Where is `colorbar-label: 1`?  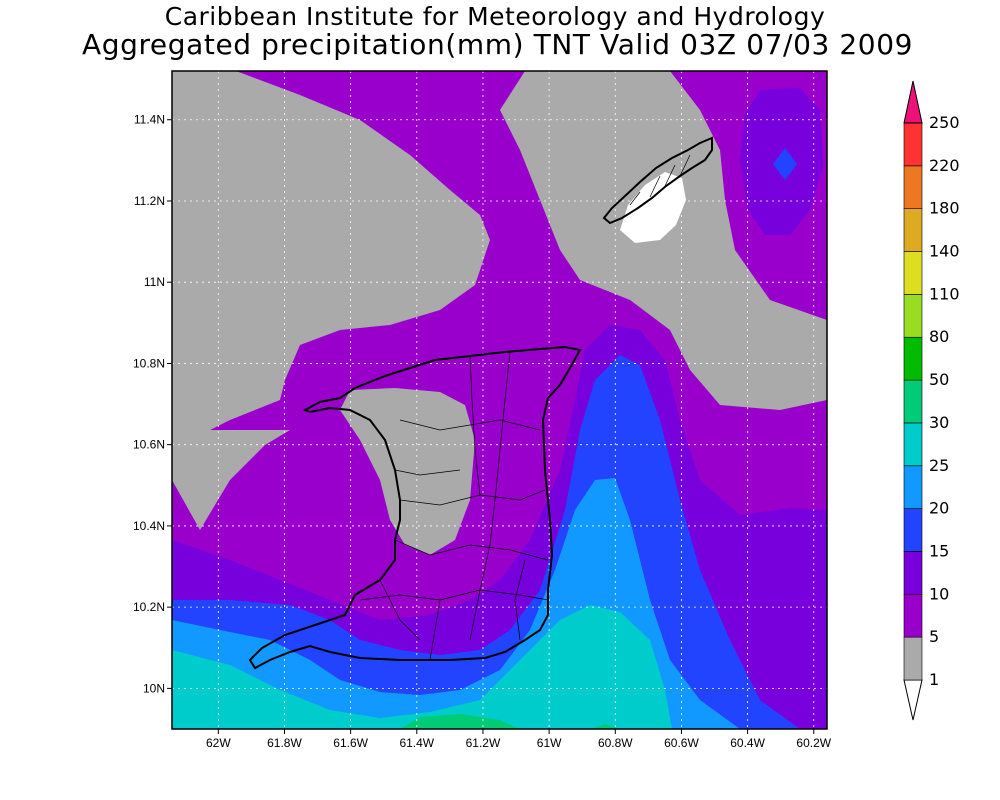 colorbar-label: 1 is located at coordinates (934, 679).